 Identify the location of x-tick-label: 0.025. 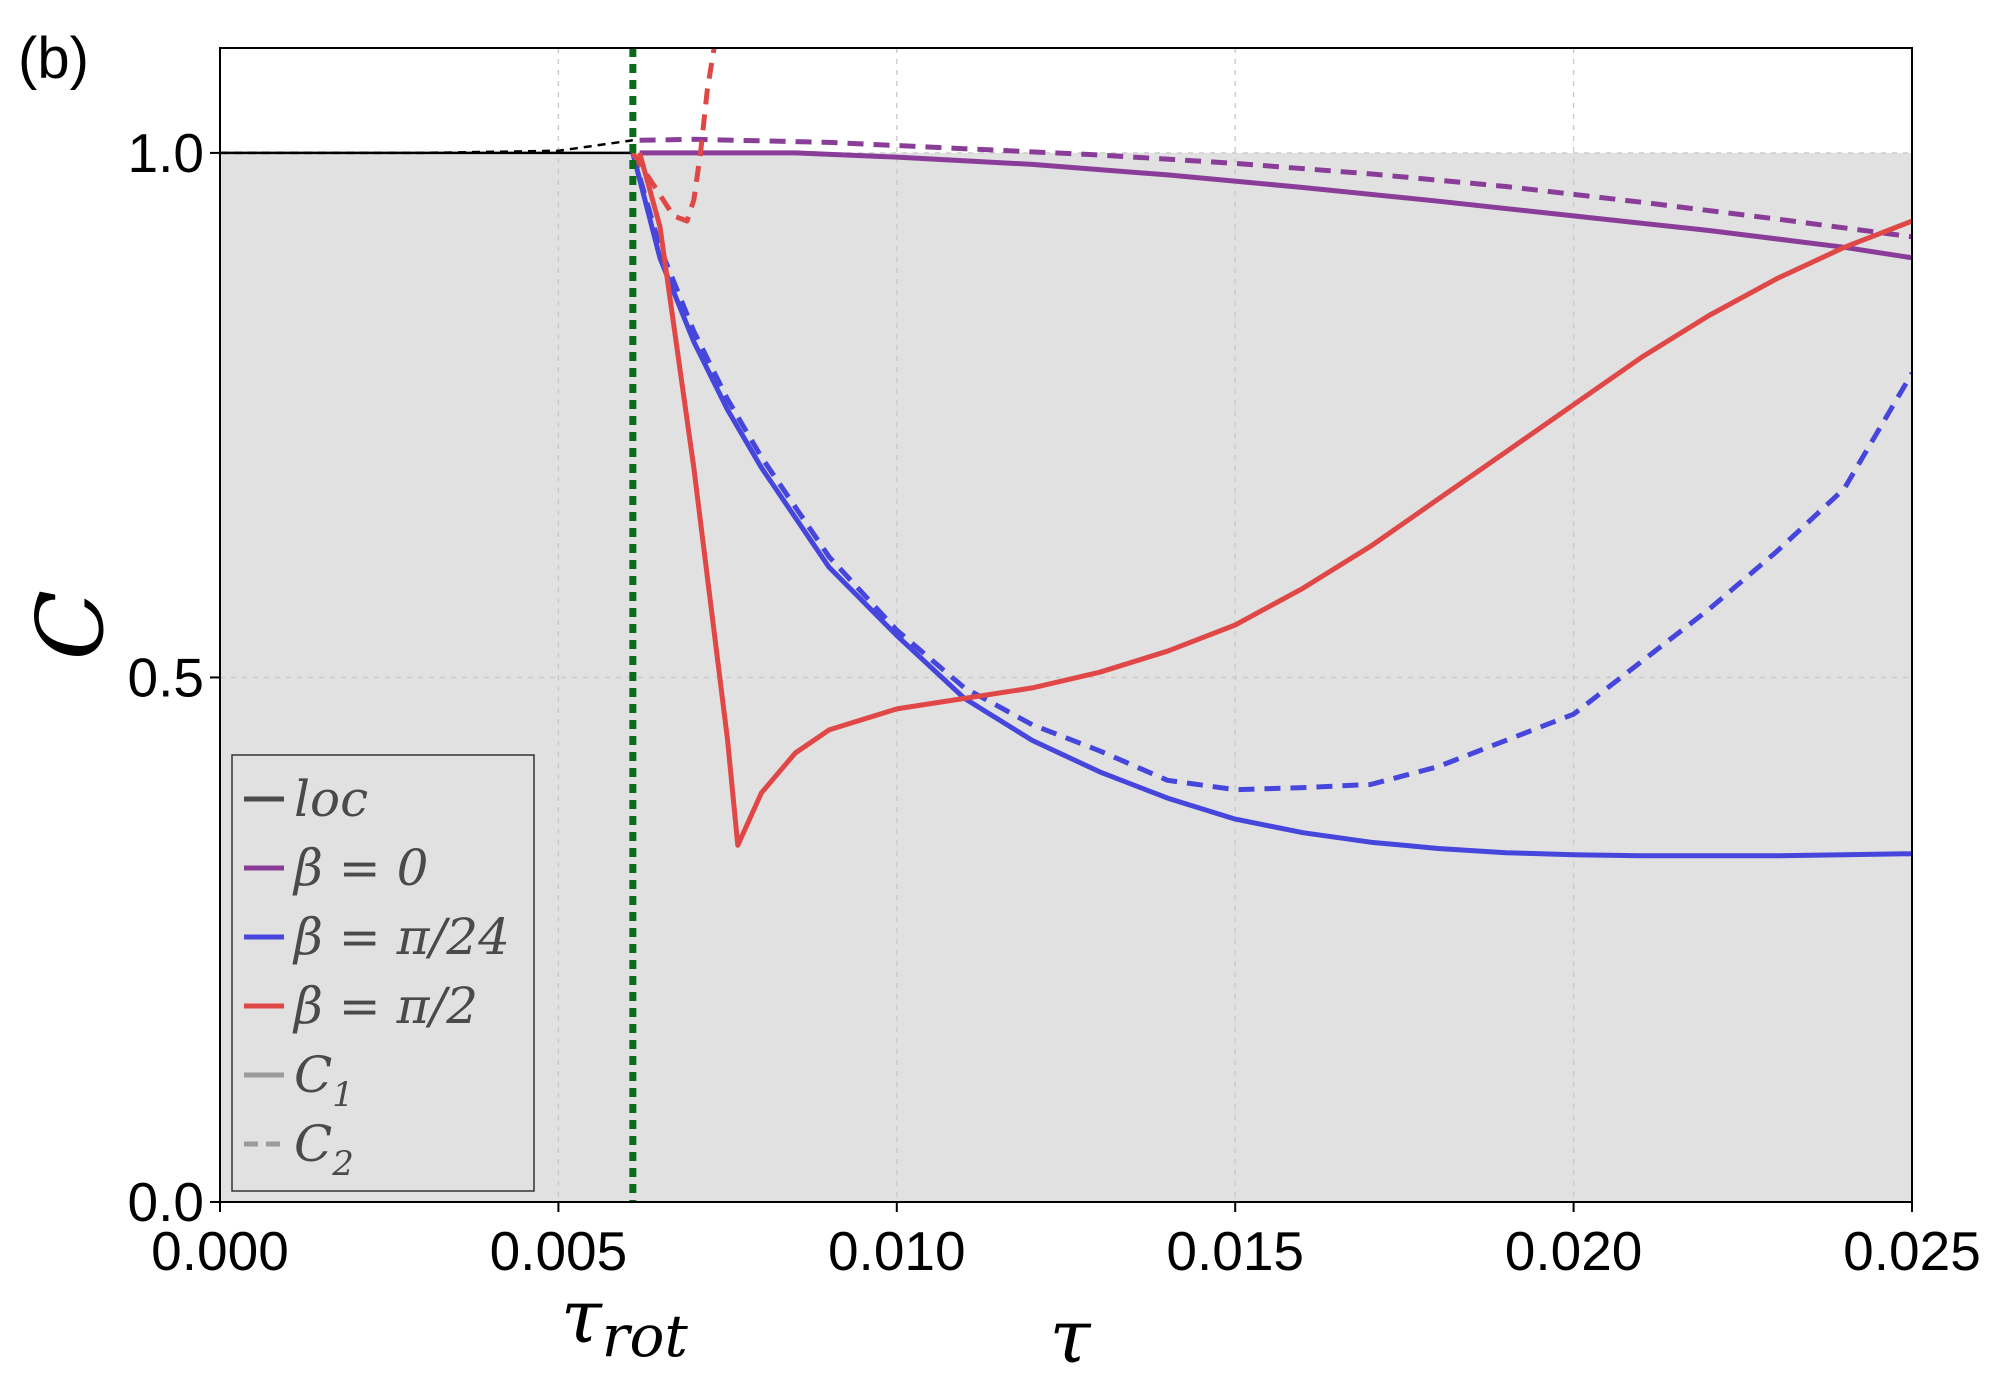
(1912, 1251).